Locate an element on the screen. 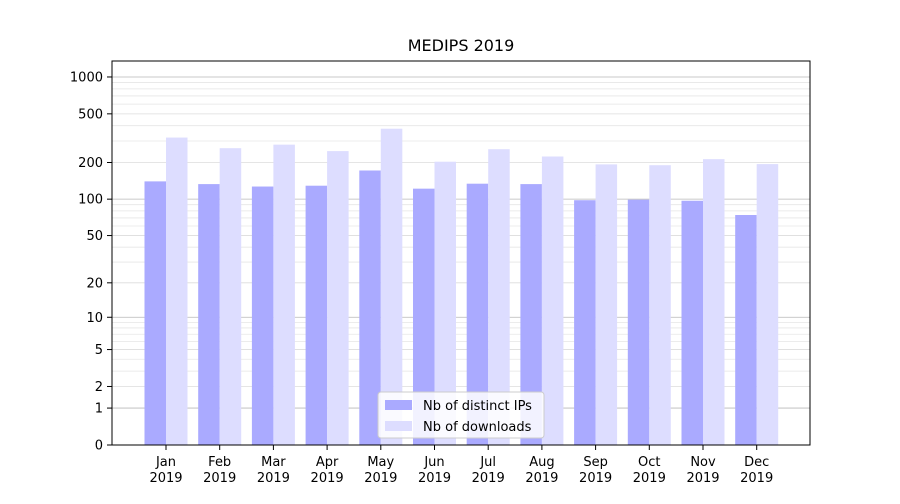  x-tick-label-month: Mar is located at coordinates (273, 462).